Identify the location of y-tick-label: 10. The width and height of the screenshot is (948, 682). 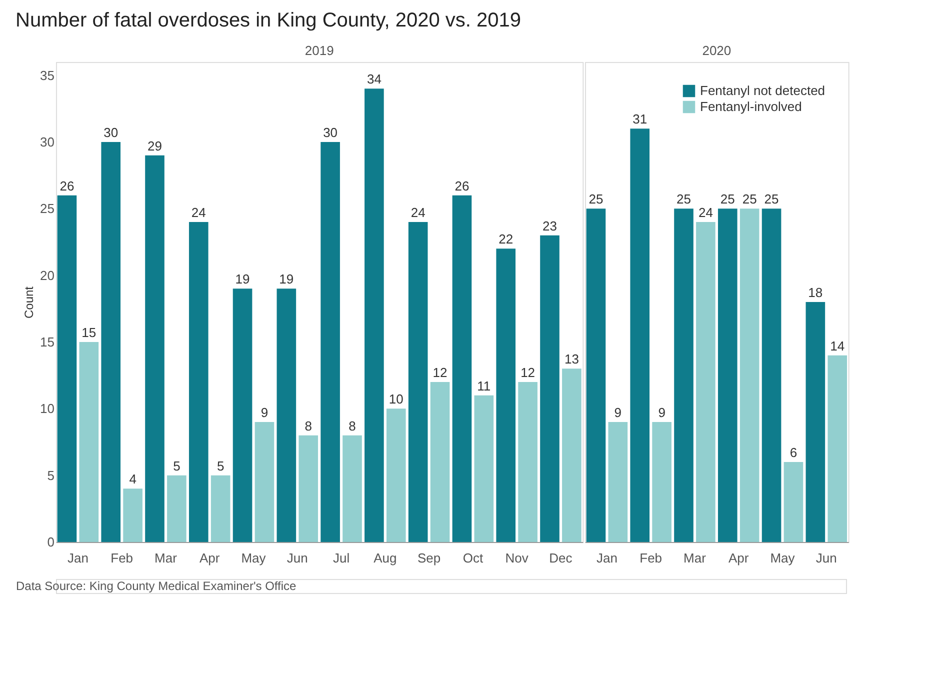
(47, 408).